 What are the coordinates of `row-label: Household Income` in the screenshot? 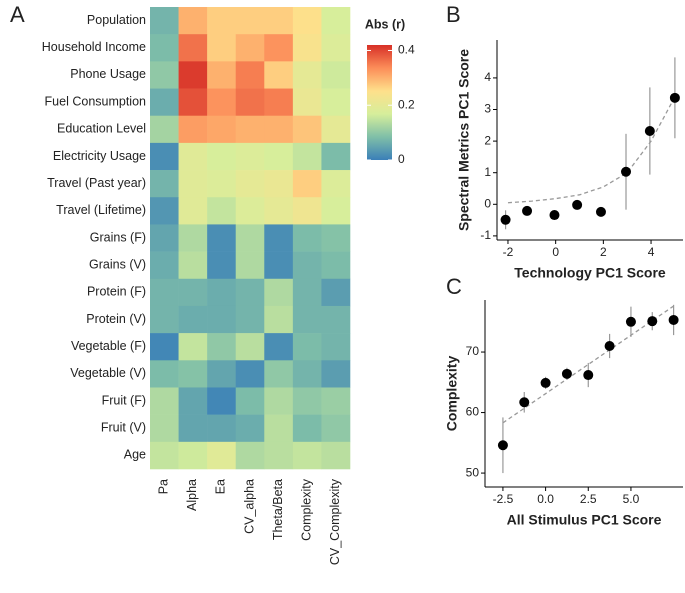 It's located at (94, 47).